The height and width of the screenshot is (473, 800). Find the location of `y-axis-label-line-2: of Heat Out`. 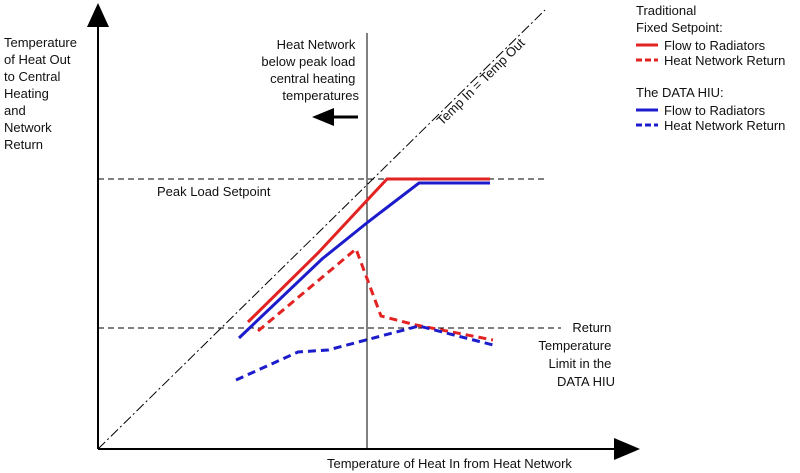

y-axis-label-line-2: of Heat Out is located at coordinates (37, 59).